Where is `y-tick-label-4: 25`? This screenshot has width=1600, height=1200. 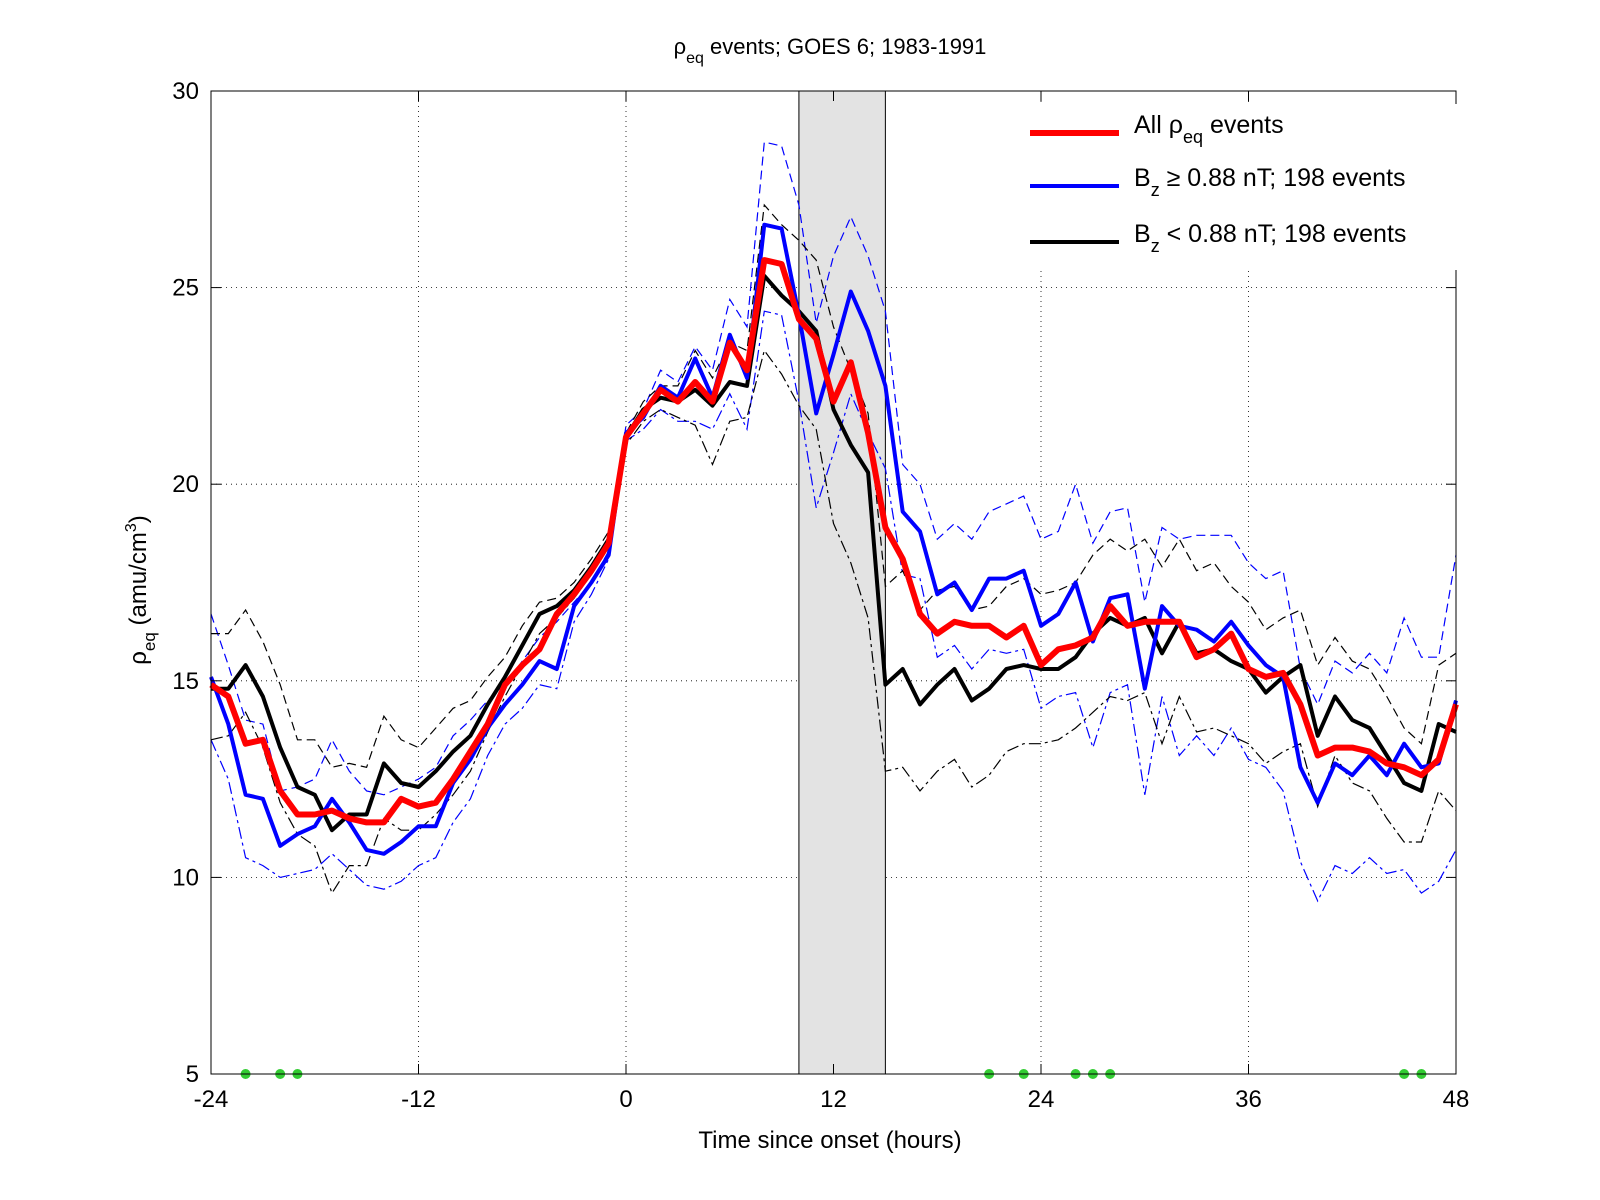 y-tick-label-4: 25 is located at coordinates (185, 288).